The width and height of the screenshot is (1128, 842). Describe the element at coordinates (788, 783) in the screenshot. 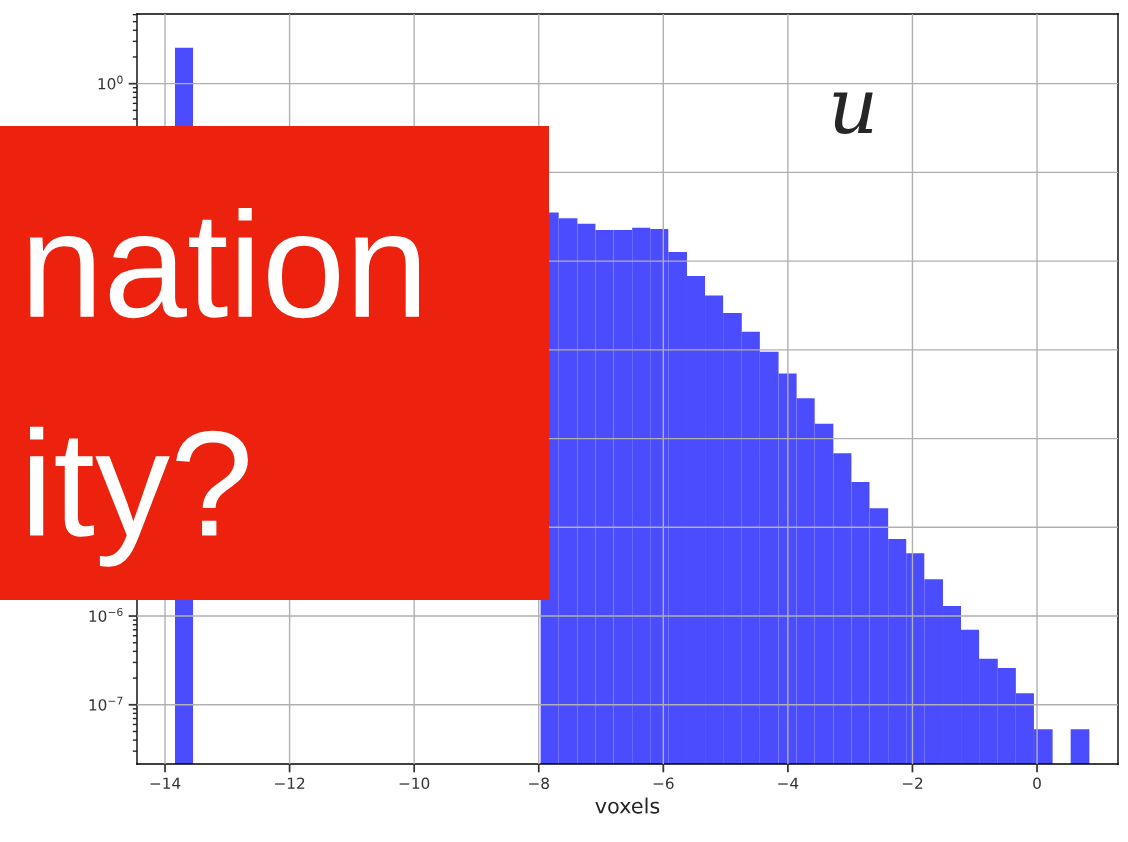

I see `x-tick-label: −4` at that location.